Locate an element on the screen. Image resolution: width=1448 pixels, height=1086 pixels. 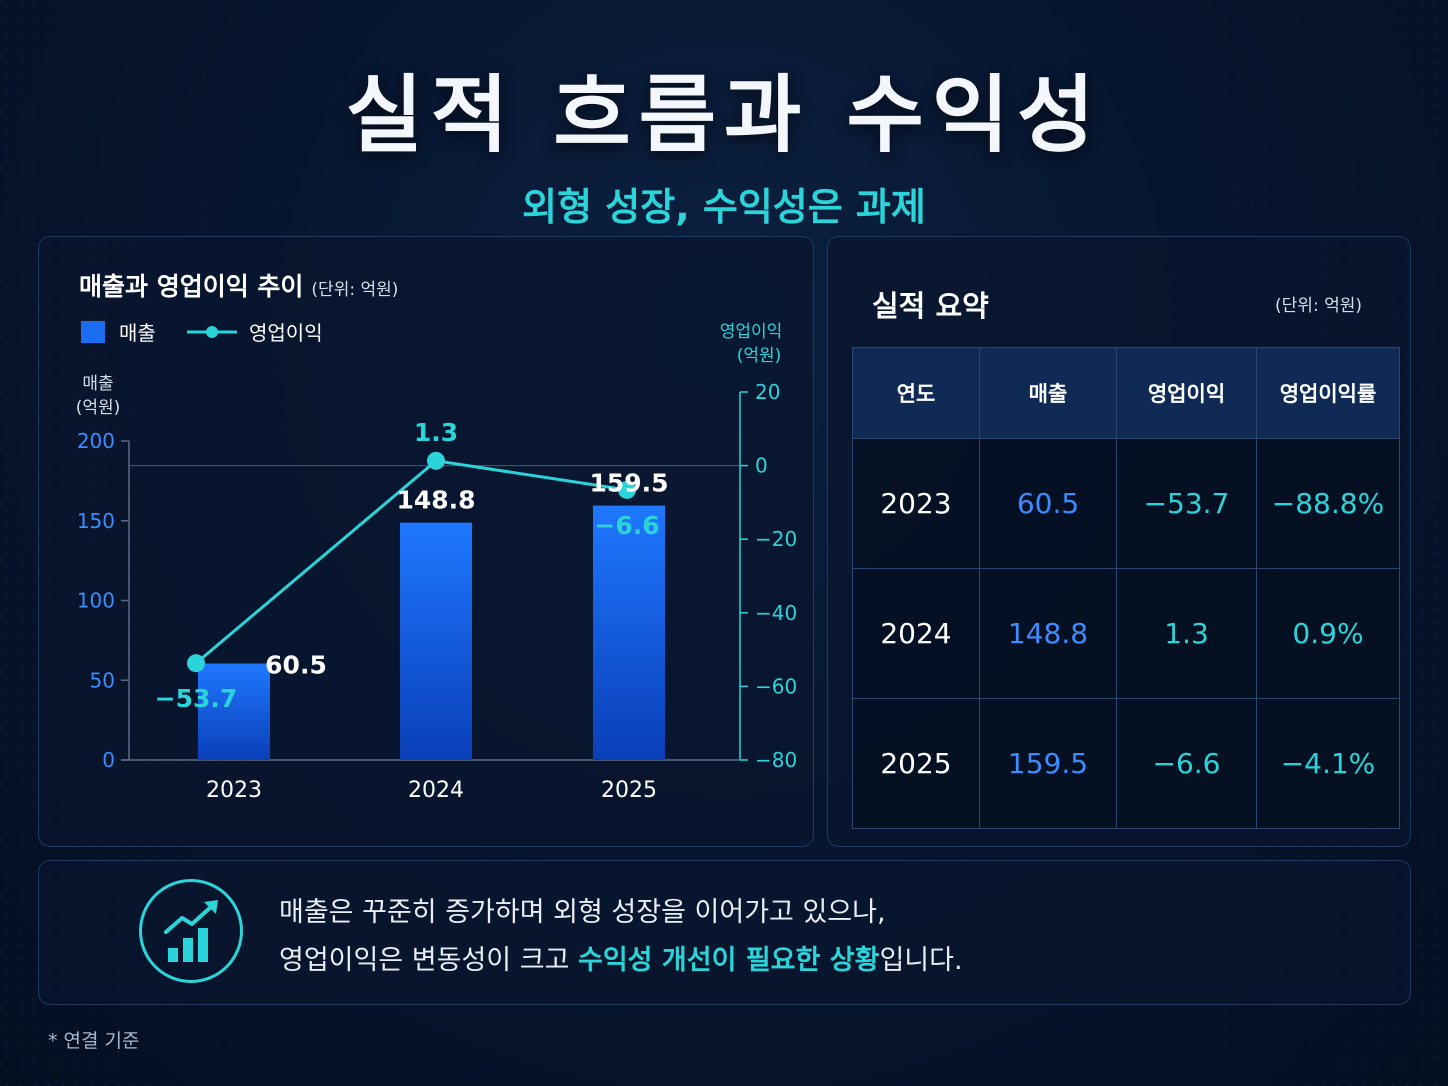
right-axis-title-line1: 영업이익 is located at coordinates (751, 332).